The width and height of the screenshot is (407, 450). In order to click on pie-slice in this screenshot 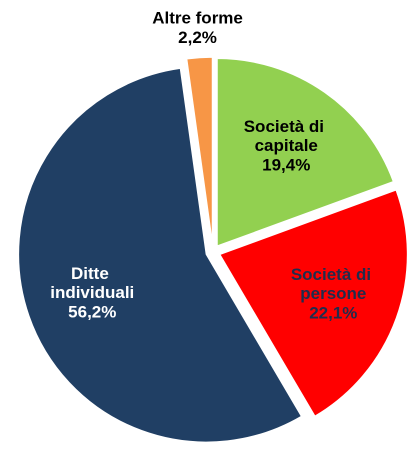, I will do `click(199, 151)`.